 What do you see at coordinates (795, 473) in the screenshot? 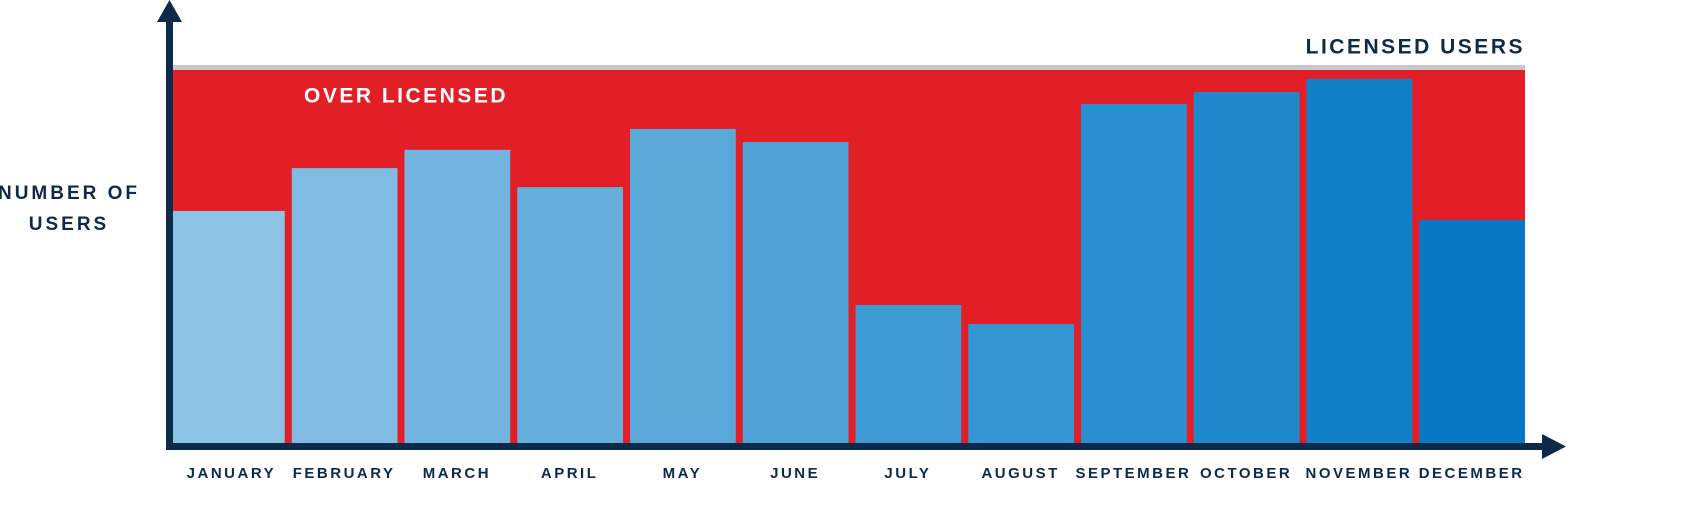
I see `x-tick-label: JUNE` at bounding box center [795, 473].